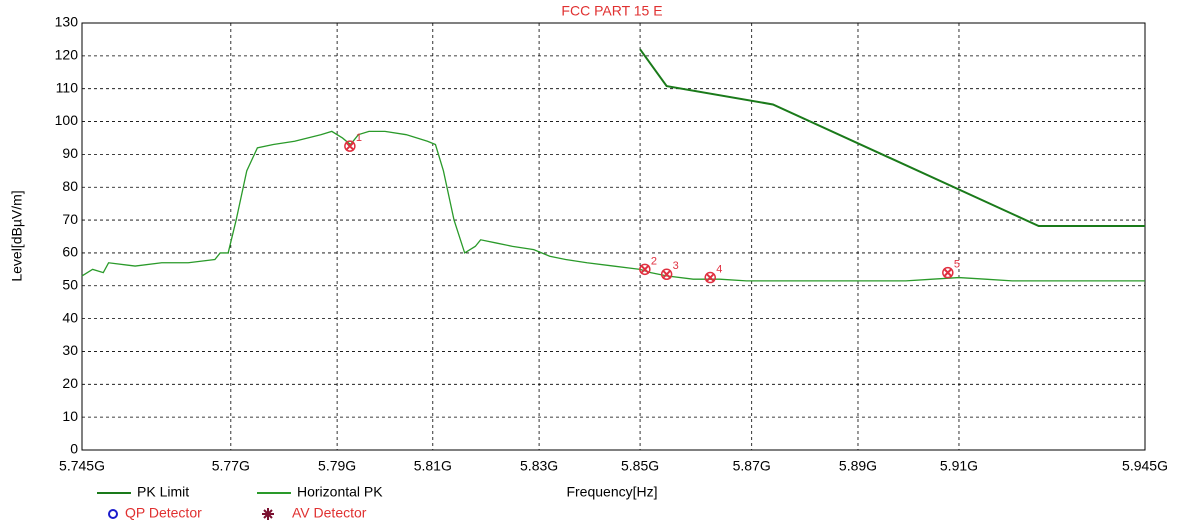  What do you see at coordinates (70, 252) in the screenshot?
I see `y-tick-label: 60` at bounding box center [70, 252].